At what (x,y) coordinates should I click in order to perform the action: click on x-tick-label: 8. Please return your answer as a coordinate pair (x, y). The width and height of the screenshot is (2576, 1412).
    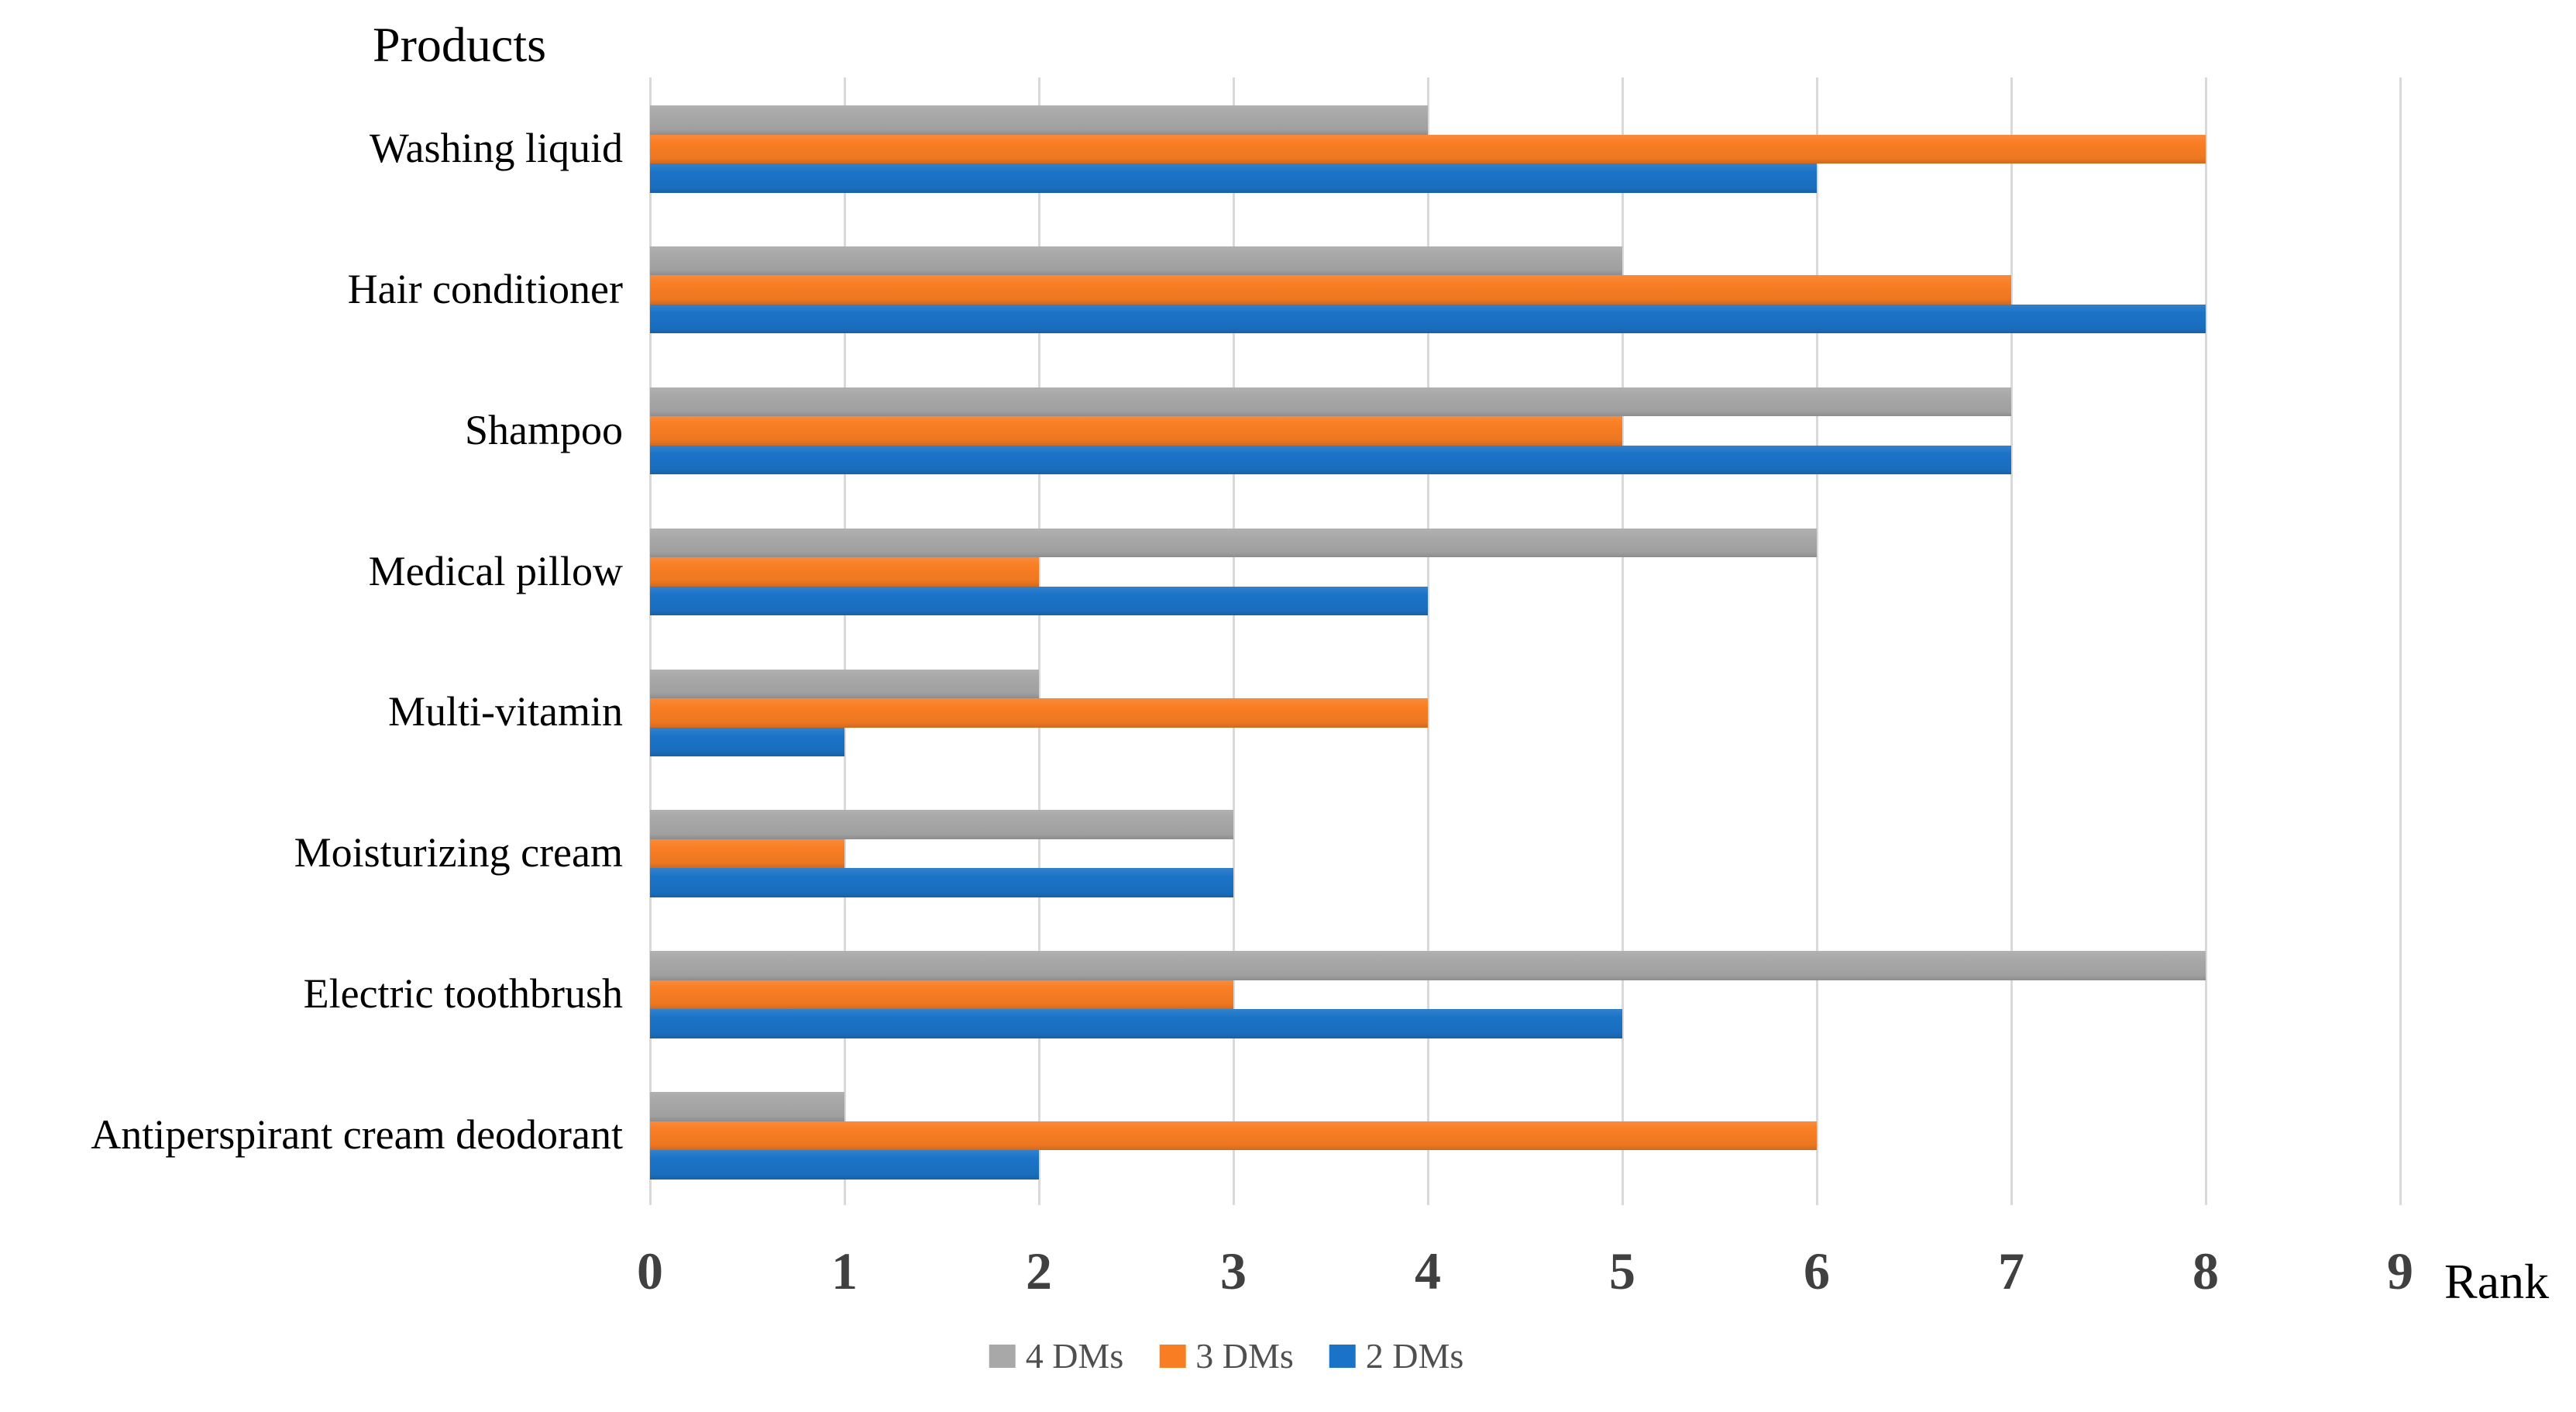
    Looking at the image, I should click on (2206, 1271).